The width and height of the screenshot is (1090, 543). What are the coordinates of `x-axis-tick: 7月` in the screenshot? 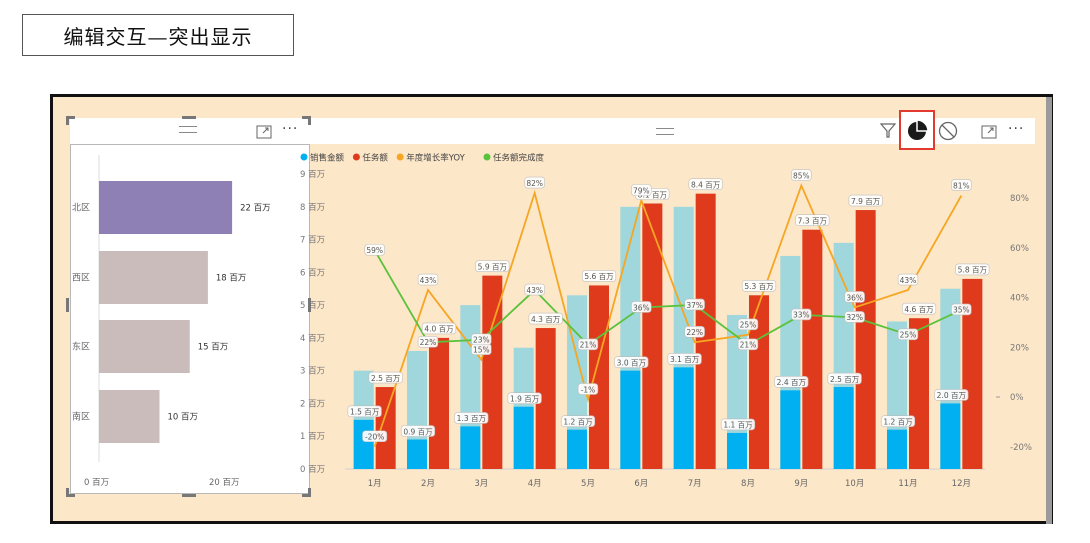 It's located at (695, 484).